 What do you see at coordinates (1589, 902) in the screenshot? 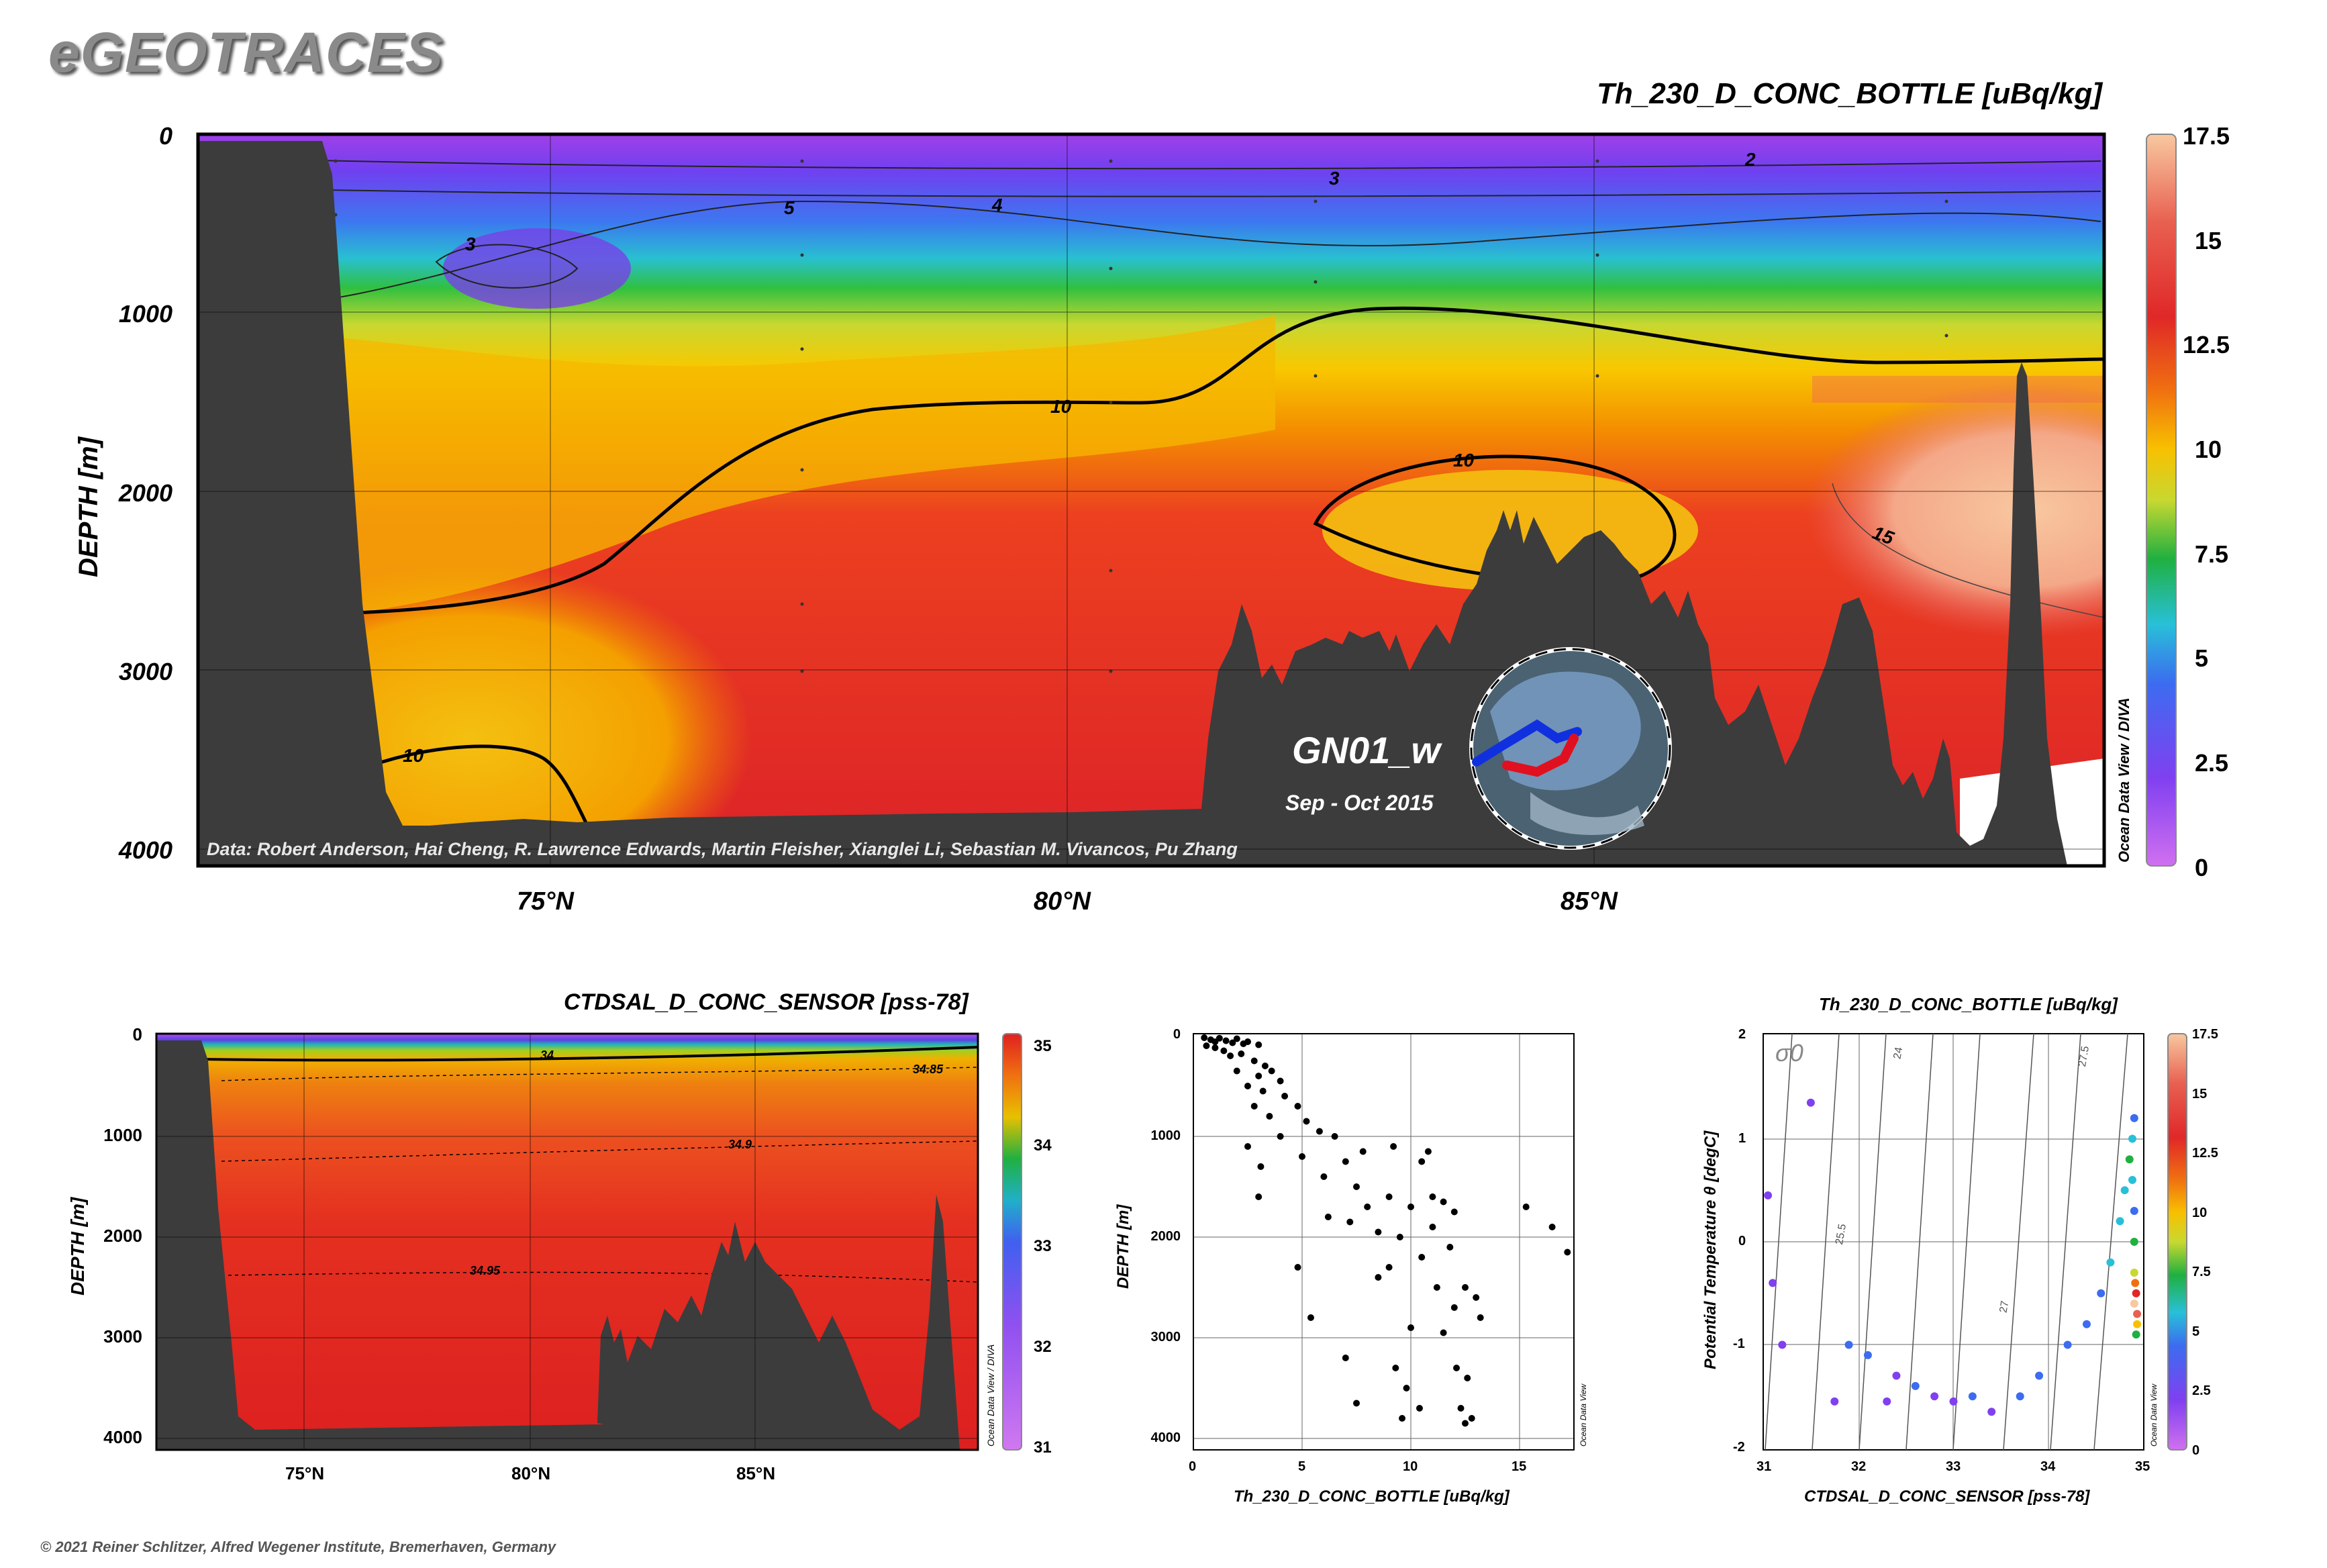
I see `section-xtick: 85°N` at bounding box center [1589, 902].